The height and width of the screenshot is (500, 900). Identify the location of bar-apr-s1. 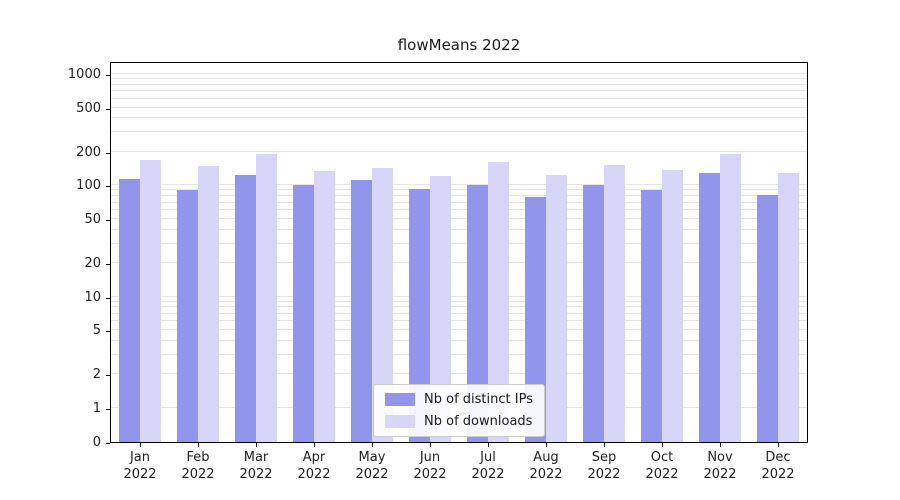
(324, 306).